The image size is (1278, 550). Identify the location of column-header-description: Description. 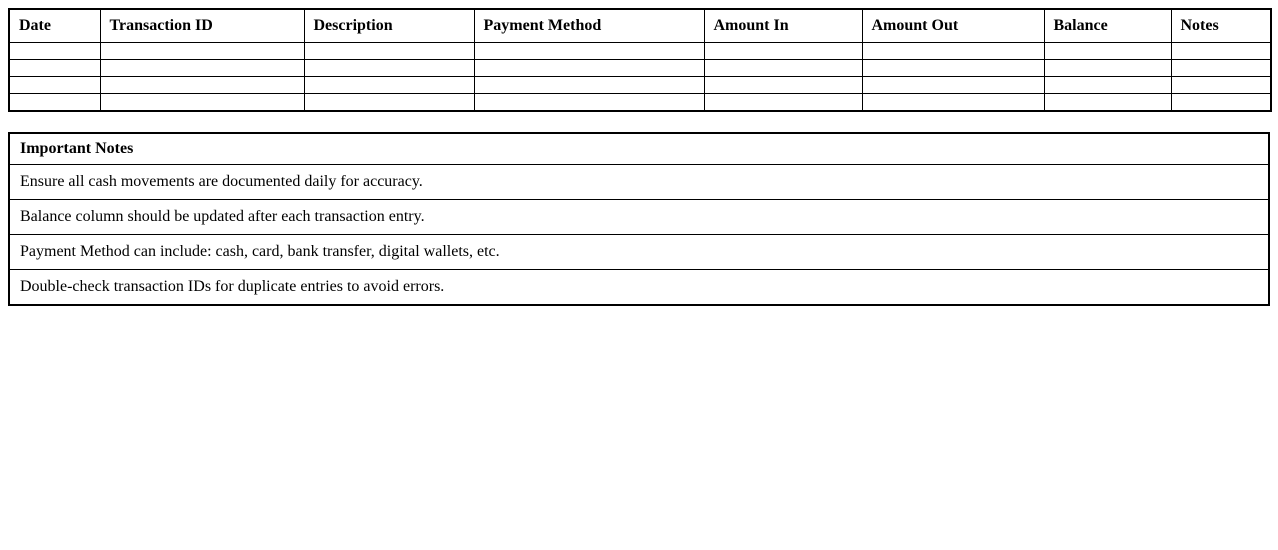
(389, 25).